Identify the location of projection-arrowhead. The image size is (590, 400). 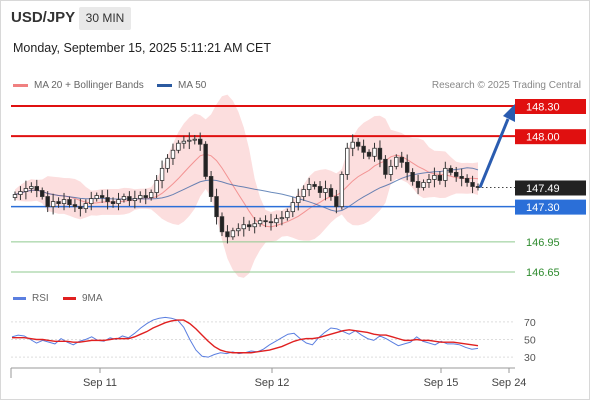
(509, 113).